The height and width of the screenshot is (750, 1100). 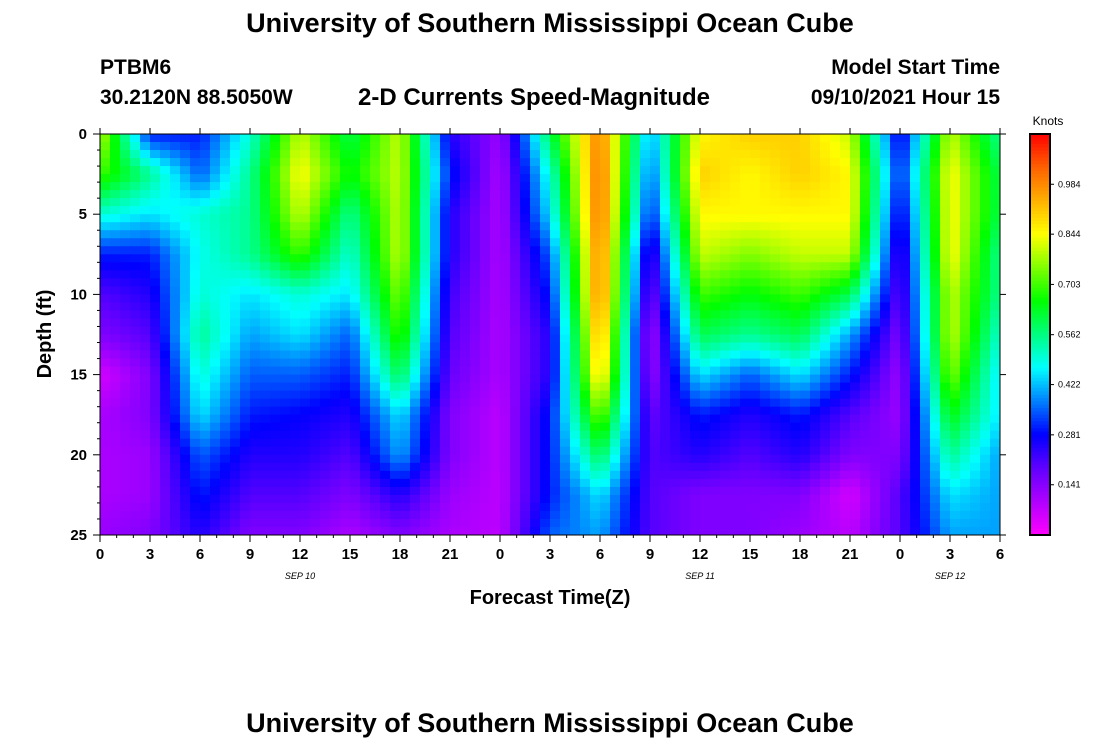 I want to click on x-tick-label: 6, so click(x=1000, y=554).